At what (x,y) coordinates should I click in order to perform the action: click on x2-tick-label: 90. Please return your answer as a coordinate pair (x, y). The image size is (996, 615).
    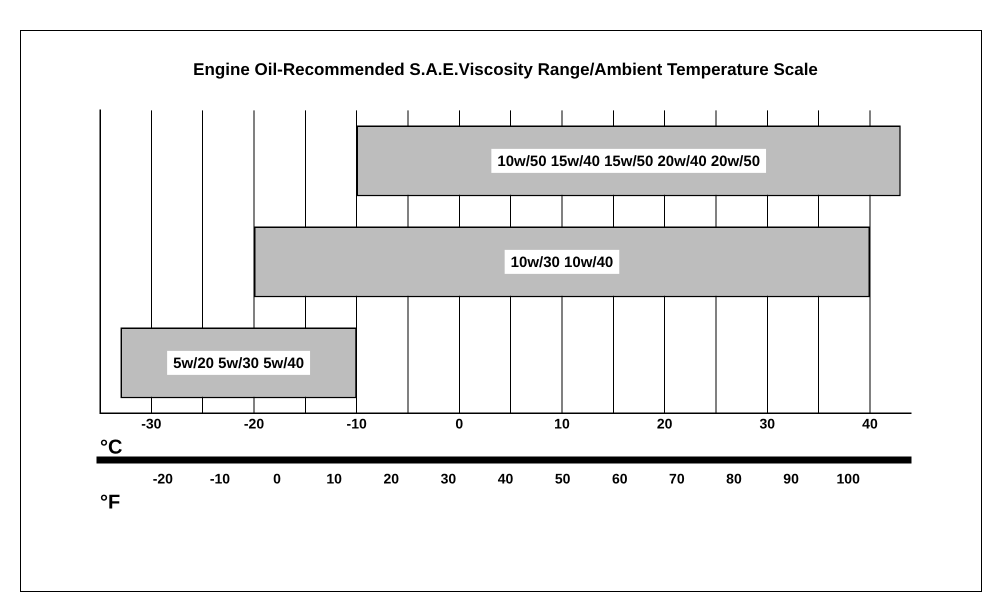
    Looking at the image, I should click on (791, 478).